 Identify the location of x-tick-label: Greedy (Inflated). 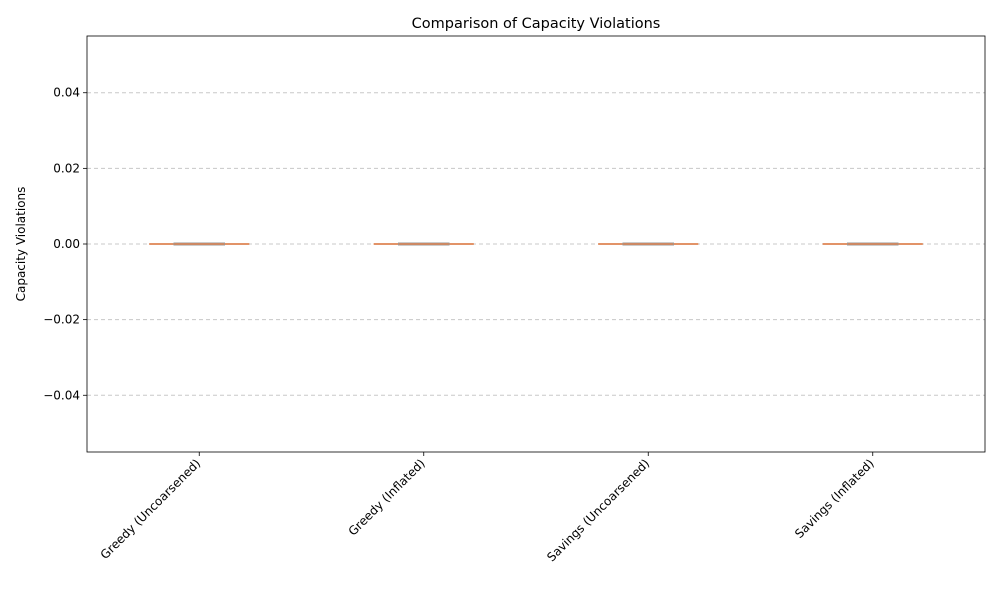
(387, 497).